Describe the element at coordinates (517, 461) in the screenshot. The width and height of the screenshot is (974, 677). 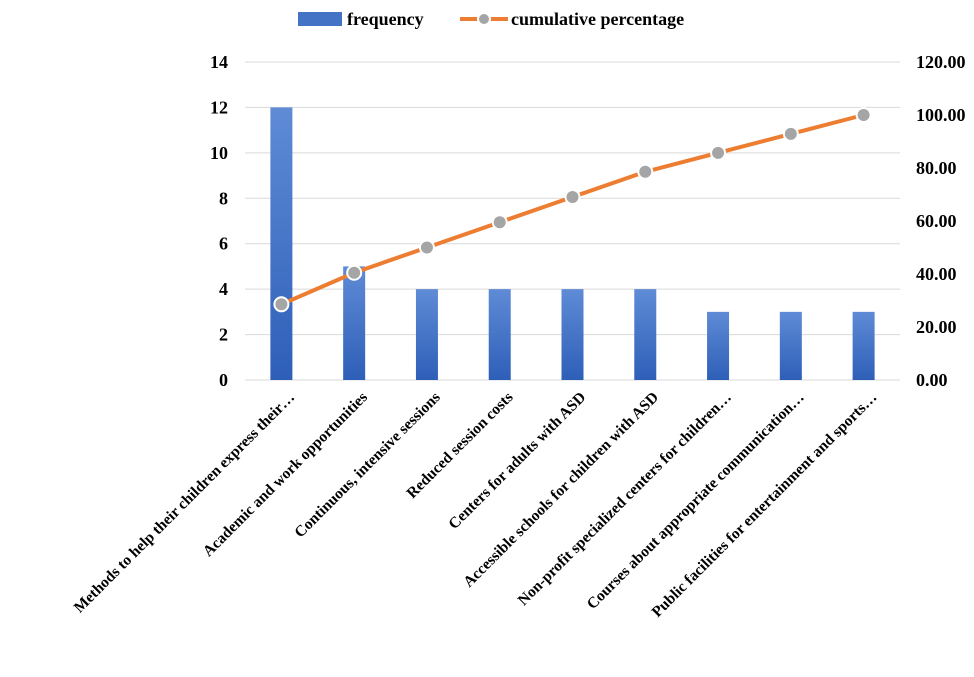
I see `category-label: Centers for adults with ASD` at that location.